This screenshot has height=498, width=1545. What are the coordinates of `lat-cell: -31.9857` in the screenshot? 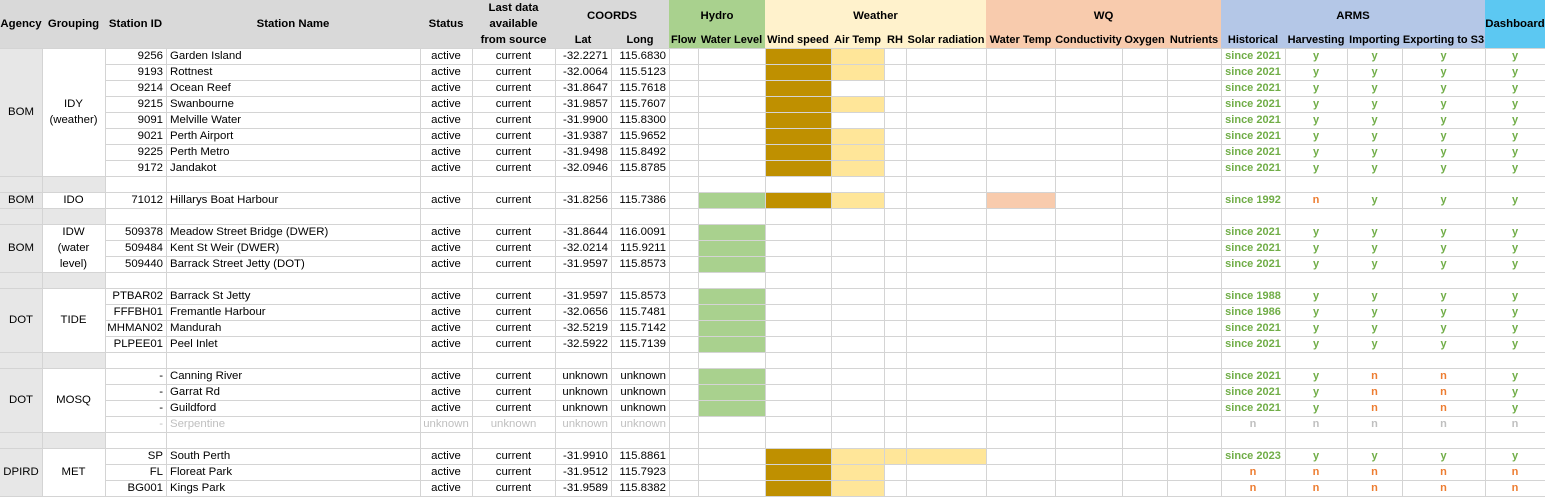 It's located at (585, 104).